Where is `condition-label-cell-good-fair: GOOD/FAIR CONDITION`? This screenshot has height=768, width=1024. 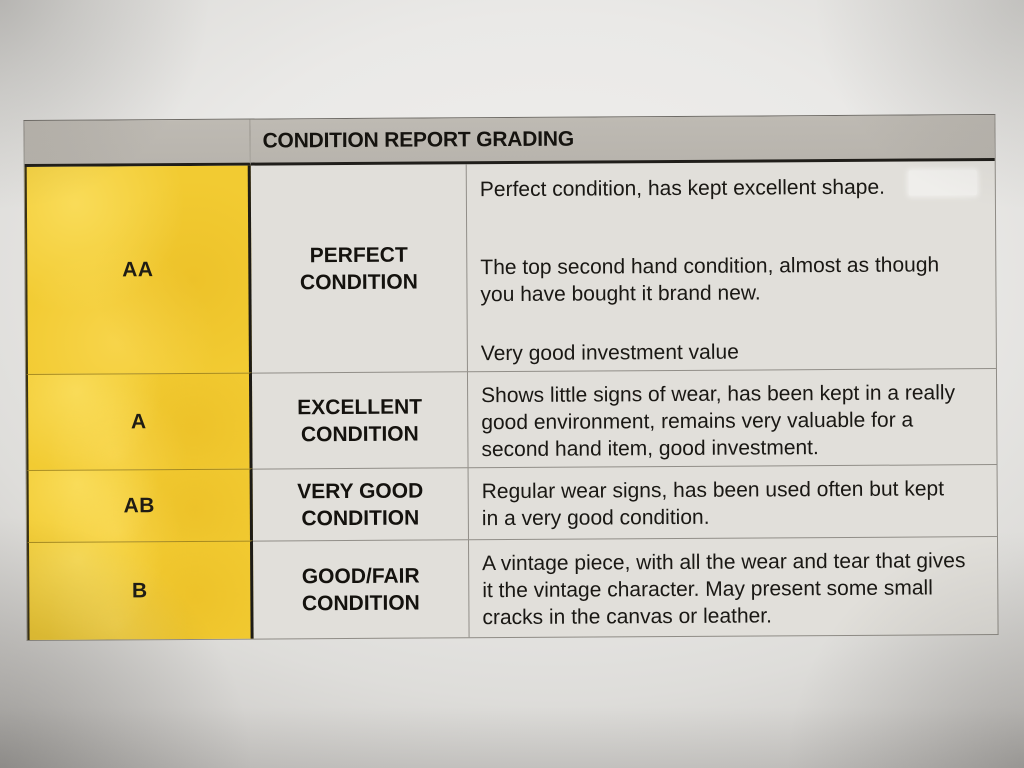 condition-label-cell-good-fair: GOOD/FAIR CONDITION is located at coordinates (360, 589).